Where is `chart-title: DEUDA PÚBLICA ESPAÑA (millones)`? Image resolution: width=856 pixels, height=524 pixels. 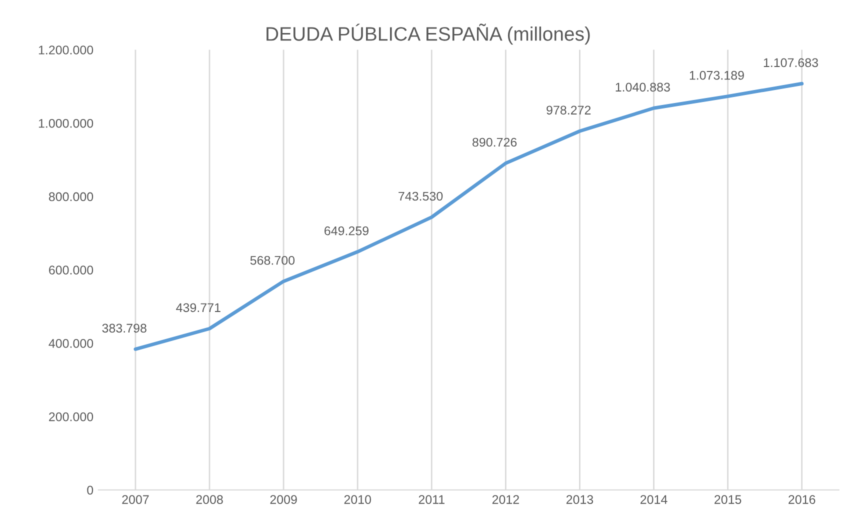
chart-title: DEUDA PÚBLICA ESPAÑA (millones) is located at coordinates (428, 34).